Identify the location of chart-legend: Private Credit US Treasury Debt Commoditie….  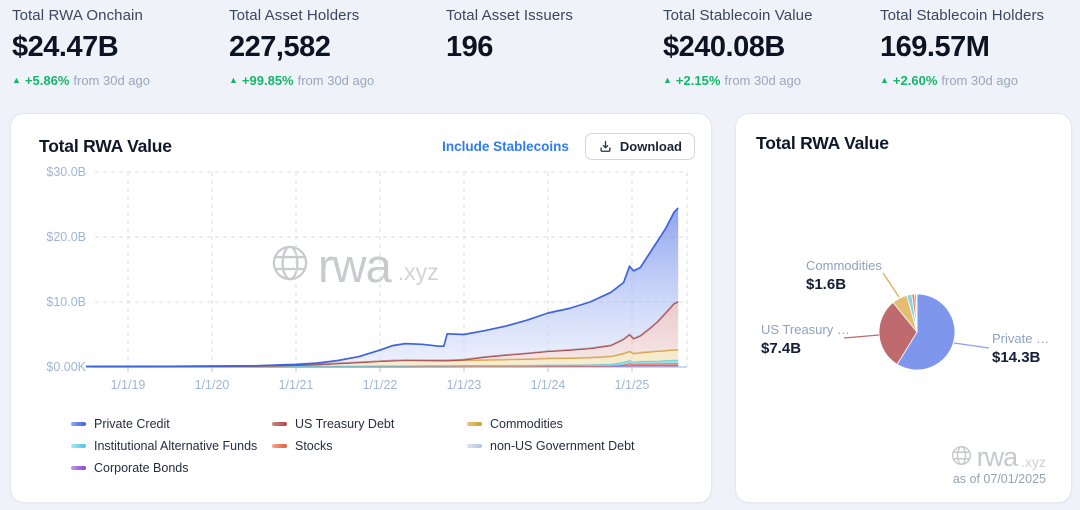
(353, 446).